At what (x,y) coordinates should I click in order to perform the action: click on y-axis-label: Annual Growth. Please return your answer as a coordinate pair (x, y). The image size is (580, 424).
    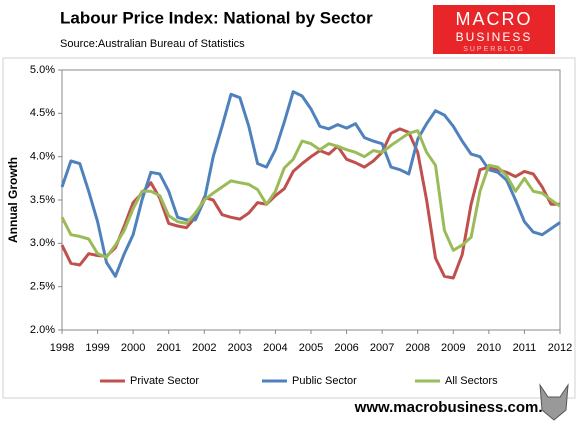
    Looking at the image, I should click on (13, 200).